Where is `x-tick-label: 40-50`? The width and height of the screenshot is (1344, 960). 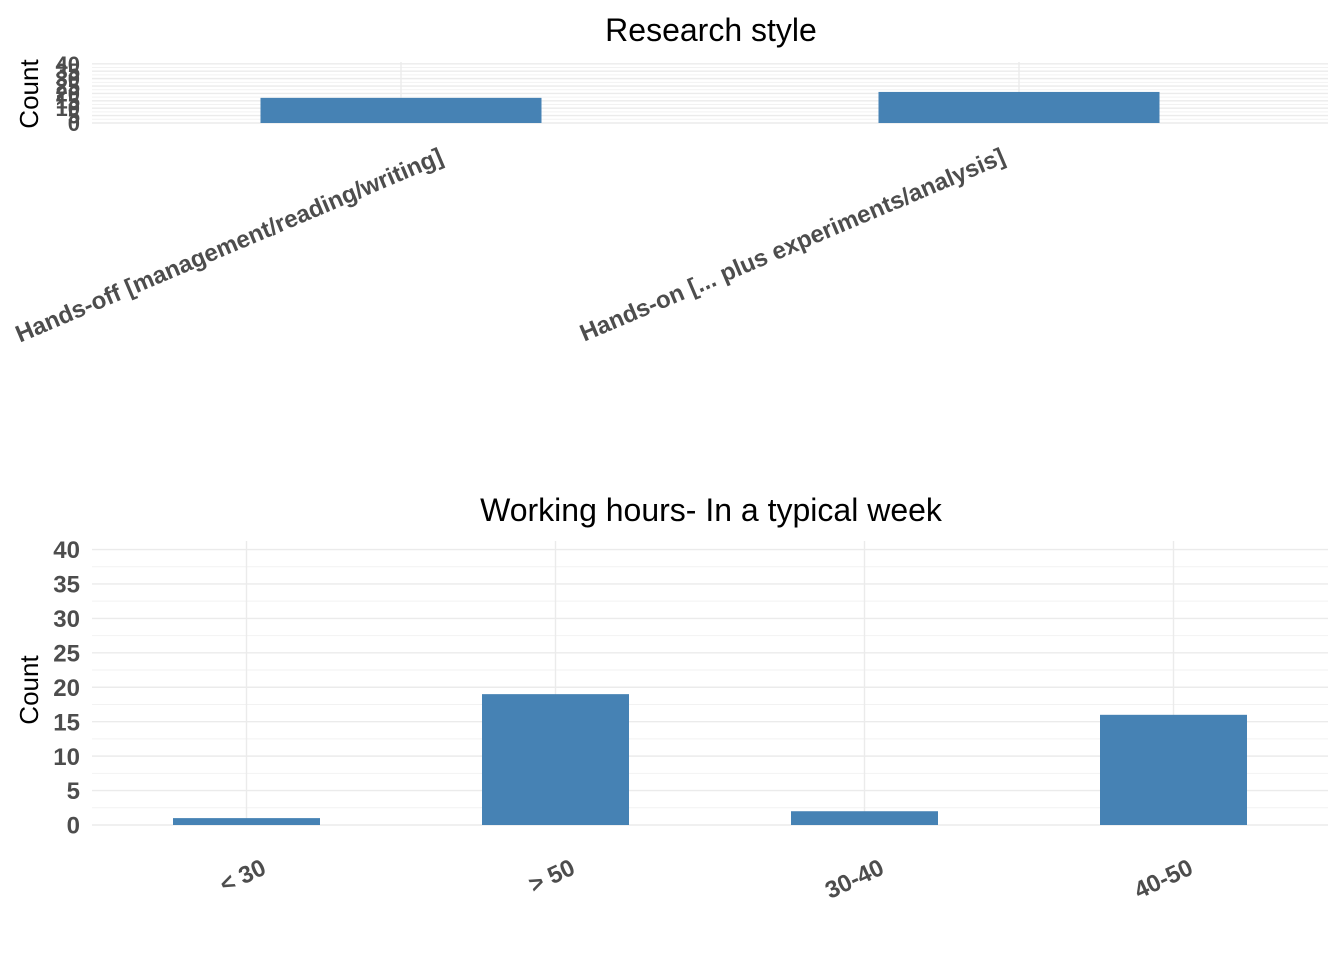 x-tick-label: 40-50 is located at coordinates (1163, 879).